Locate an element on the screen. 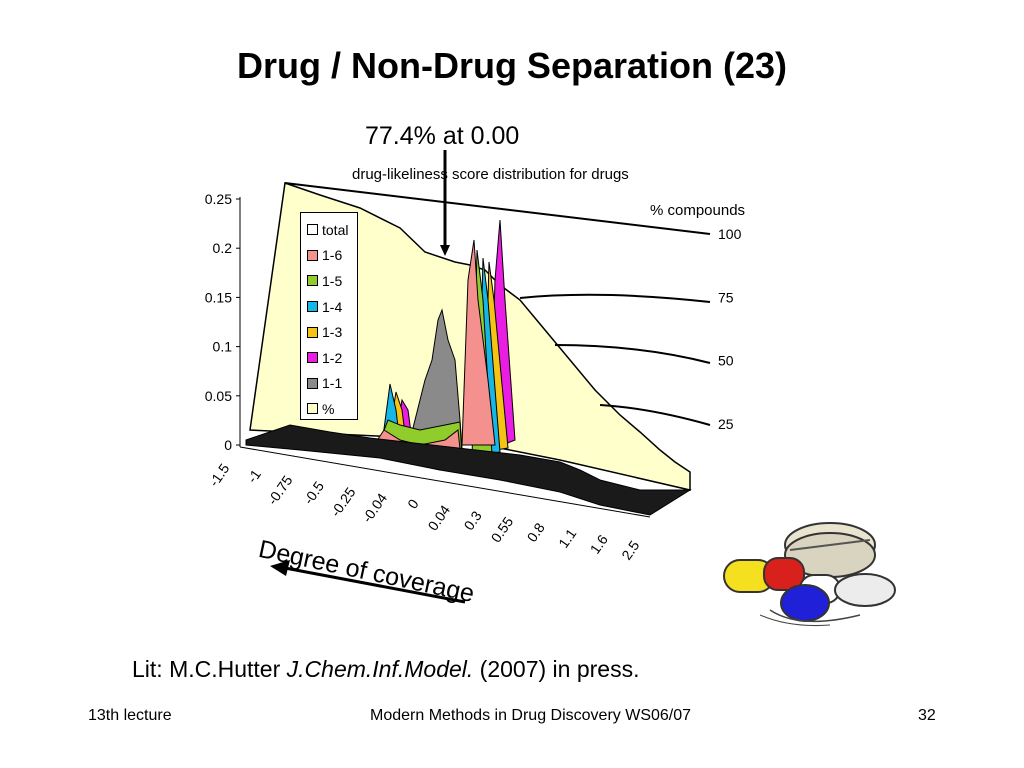 Image resolution: width=1024 pixels, height=768 pixels. slide-title: Drug / Non-Drug Separation (23) is located at coordinates (512, 65).